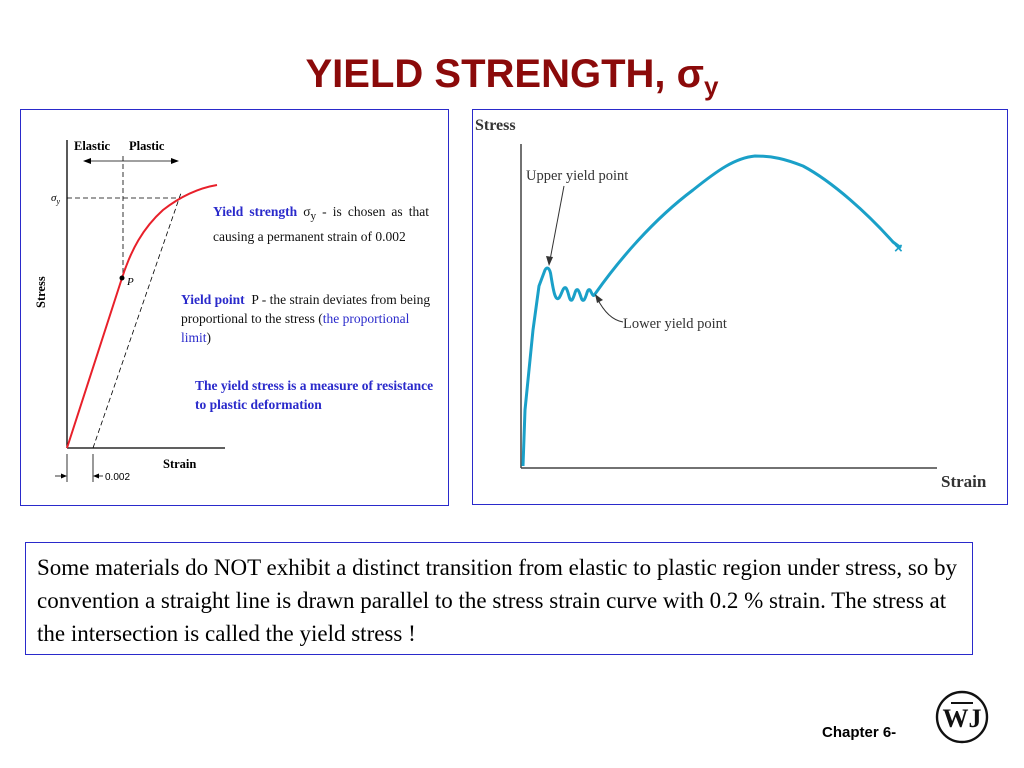  What do you see at coordinates (175, 161) in the screenshot?
I see `arrowhead-right` at bounding box center [175, 161].